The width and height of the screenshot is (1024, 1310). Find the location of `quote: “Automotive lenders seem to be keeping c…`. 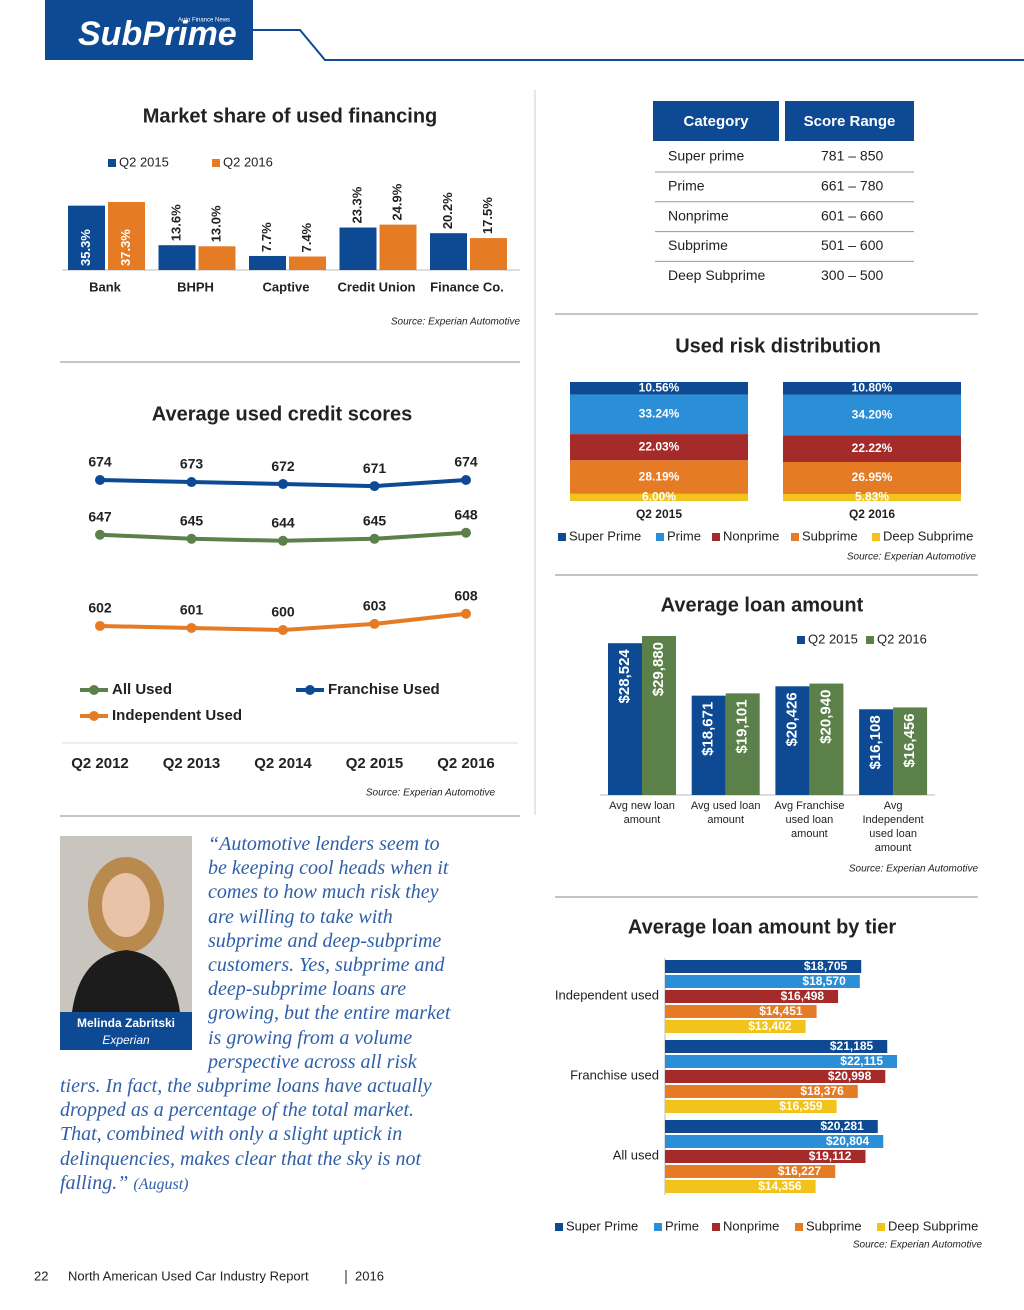

quote: “Automotive lenders seem to be keeping c… is located at coordinates (260, 1014).